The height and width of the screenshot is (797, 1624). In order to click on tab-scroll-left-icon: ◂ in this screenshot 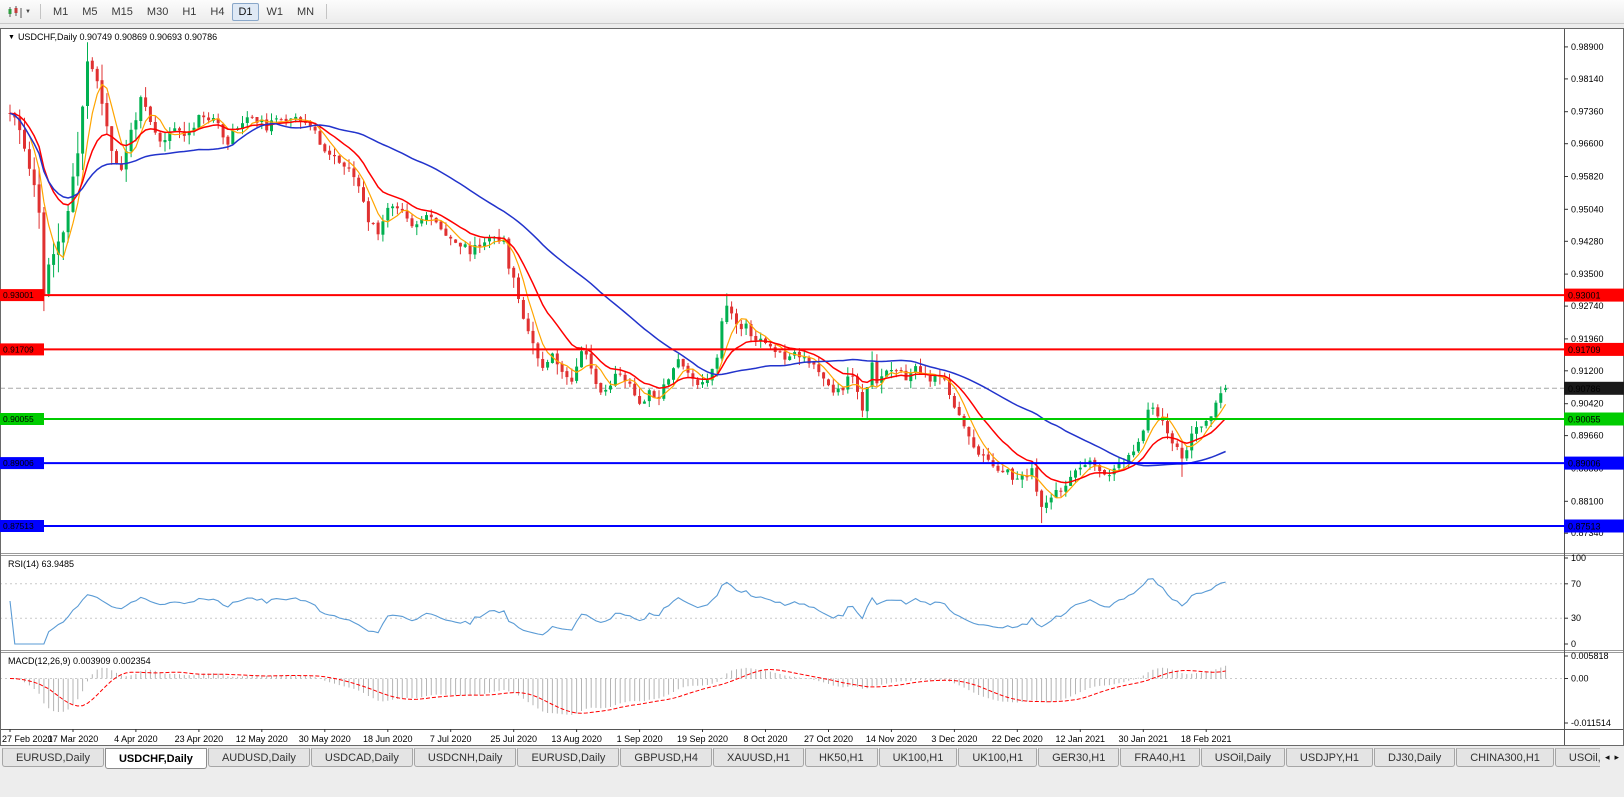, I will do `click(1607, 757)`.